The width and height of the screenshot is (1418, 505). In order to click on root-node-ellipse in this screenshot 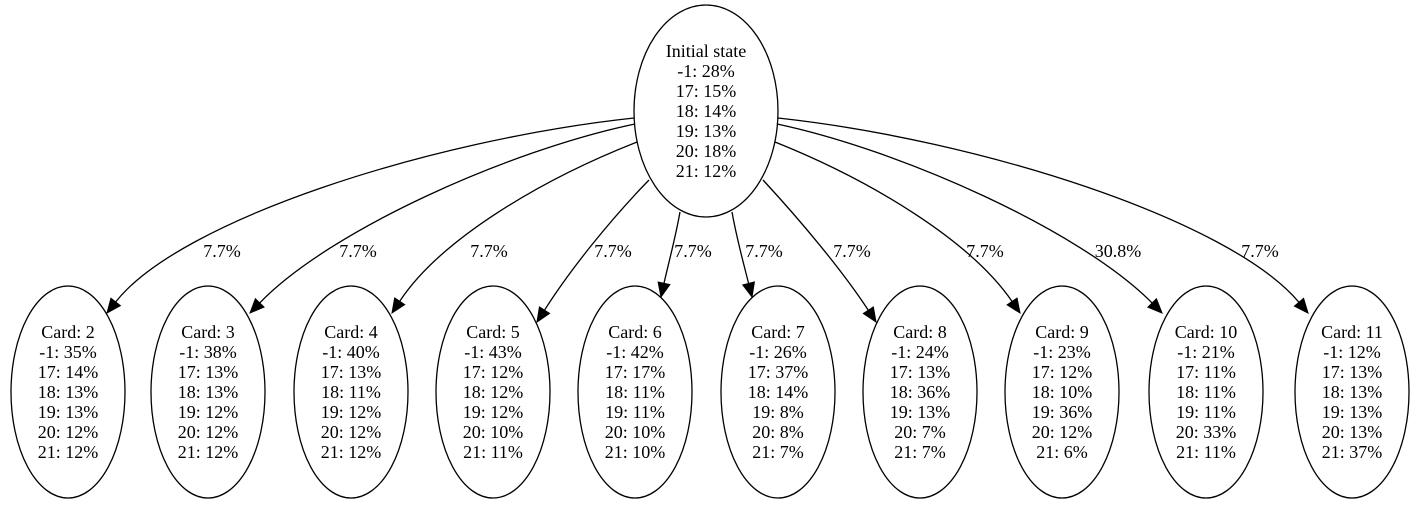, I will do `click(706, 111)`.